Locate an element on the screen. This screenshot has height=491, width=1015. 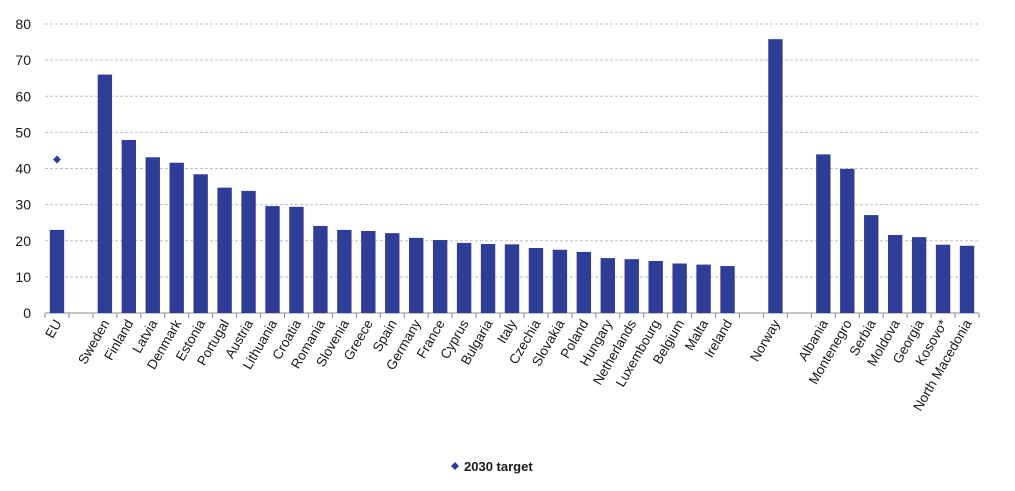
y-tick-label: 20 is located at coordinates (23, 241).